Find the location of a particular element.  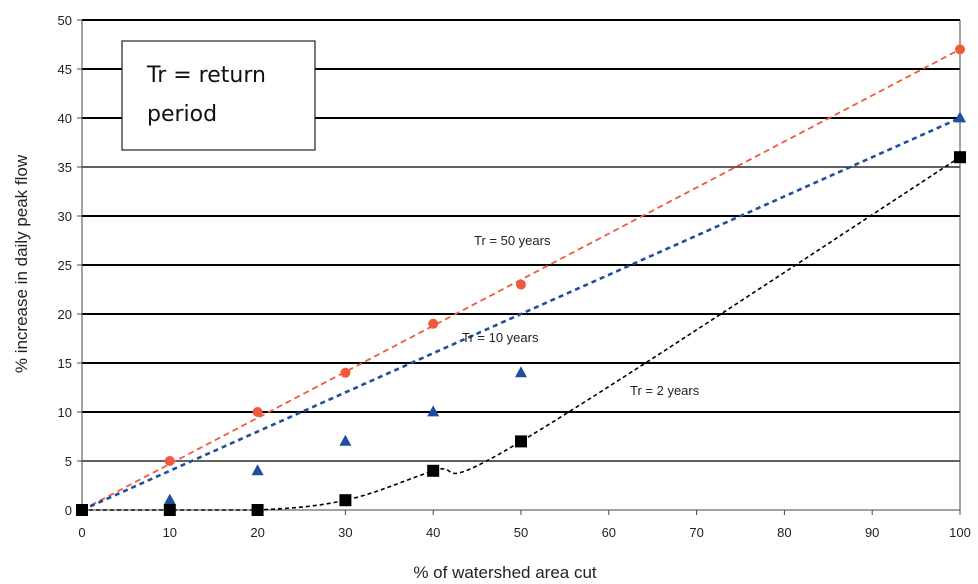

y-tick-label-40: 40 is located at coordinates (65, 118).